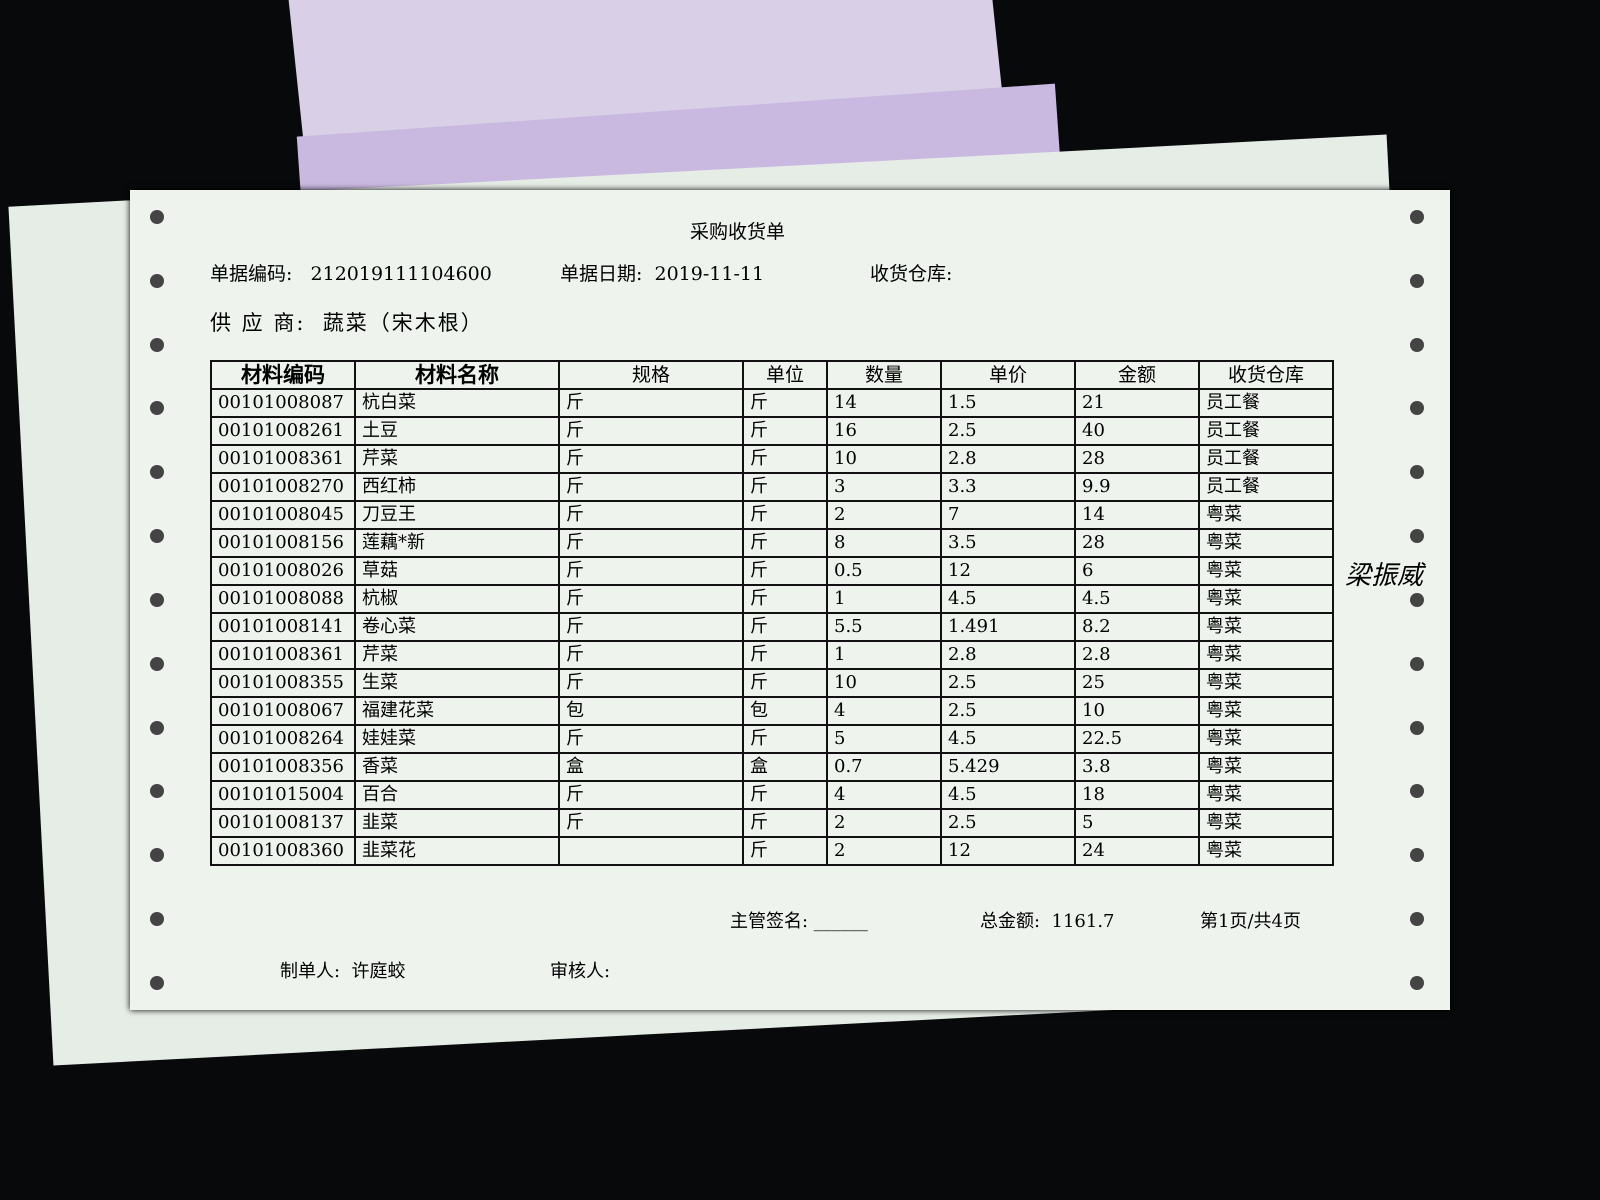  Describe the element at coordinates (772, 823) in the screenshot. I see `table-row: 00101008137 韭菜斤斤 2 2.5 5 粤菜` at that location.